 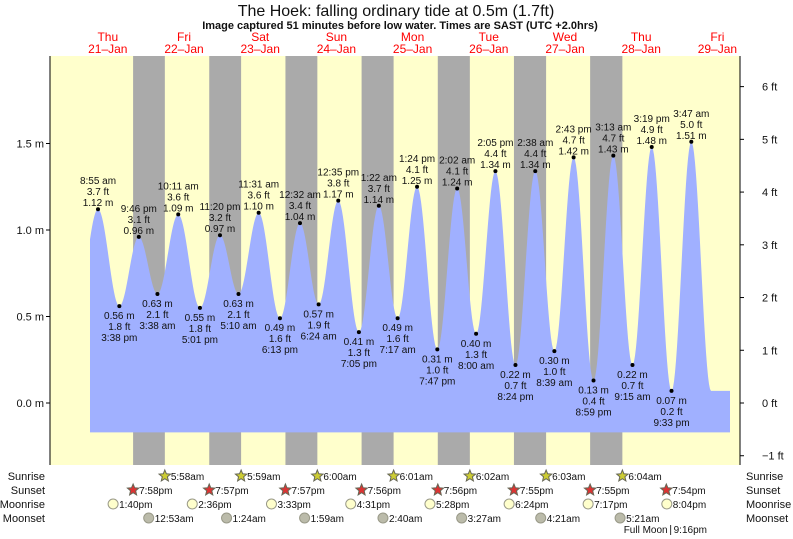 What do you see at coordinates (574, 140) in the screenshot?
I see `tide-label-ft: 4.7 ft` at bounding box center [574, 140].